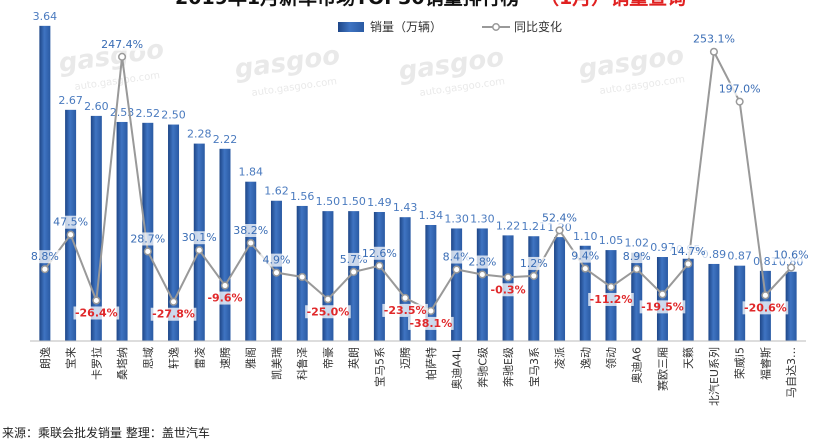 The image size is (820, 441). I want to click on chart-title-highlight: （1月）销量查询, so click(613, 4).